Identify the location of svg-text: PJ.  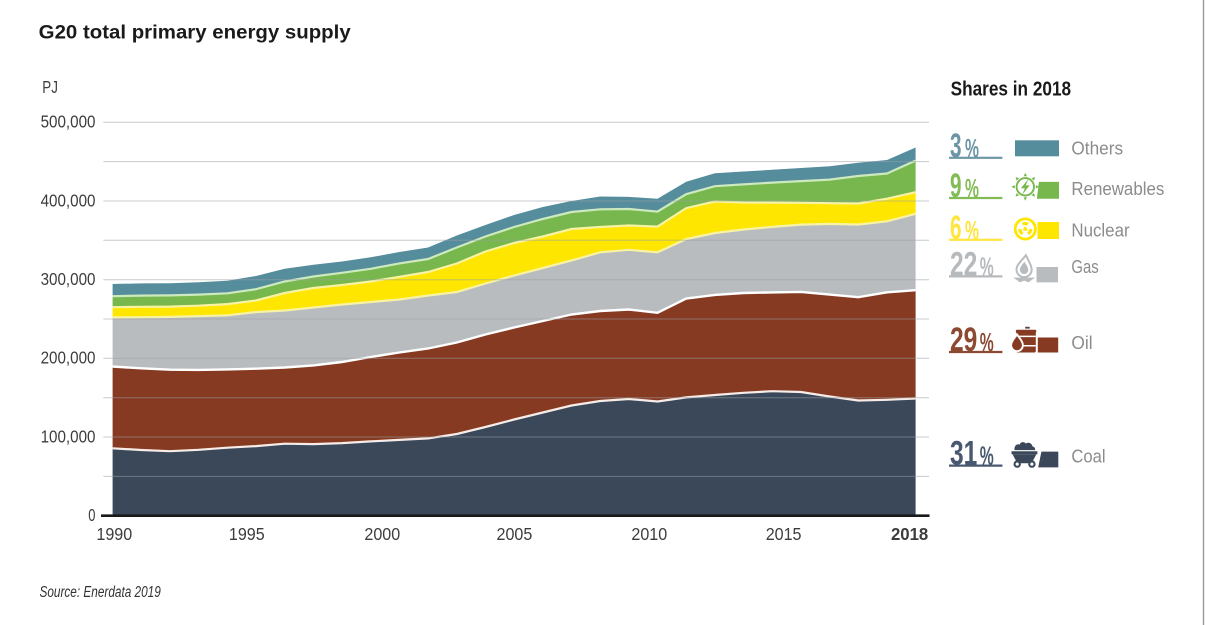
(50, 87).